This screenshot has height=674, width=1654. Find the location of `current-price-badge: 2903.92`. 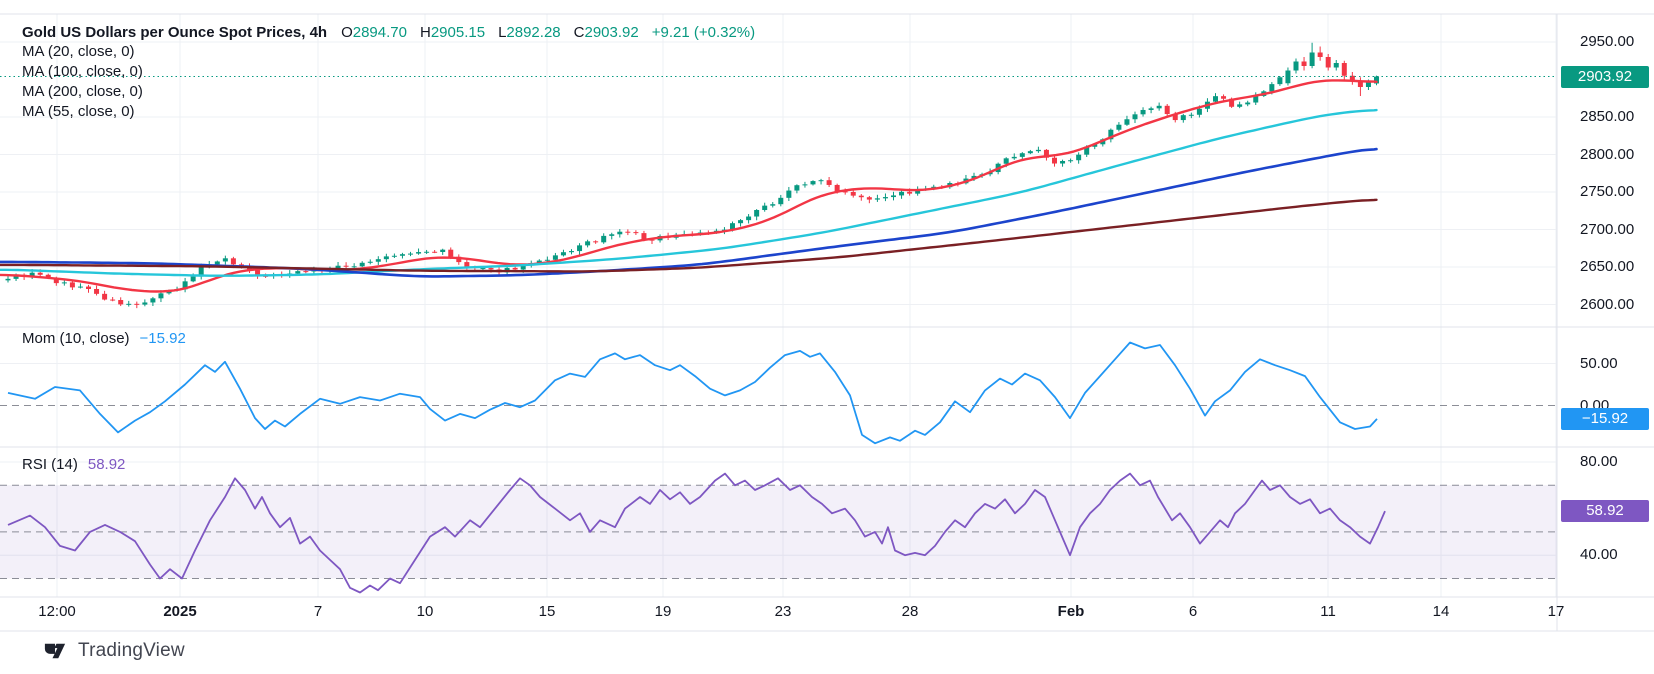

current-price-badge: 2903.92 is located at coordinates (1605, 76).